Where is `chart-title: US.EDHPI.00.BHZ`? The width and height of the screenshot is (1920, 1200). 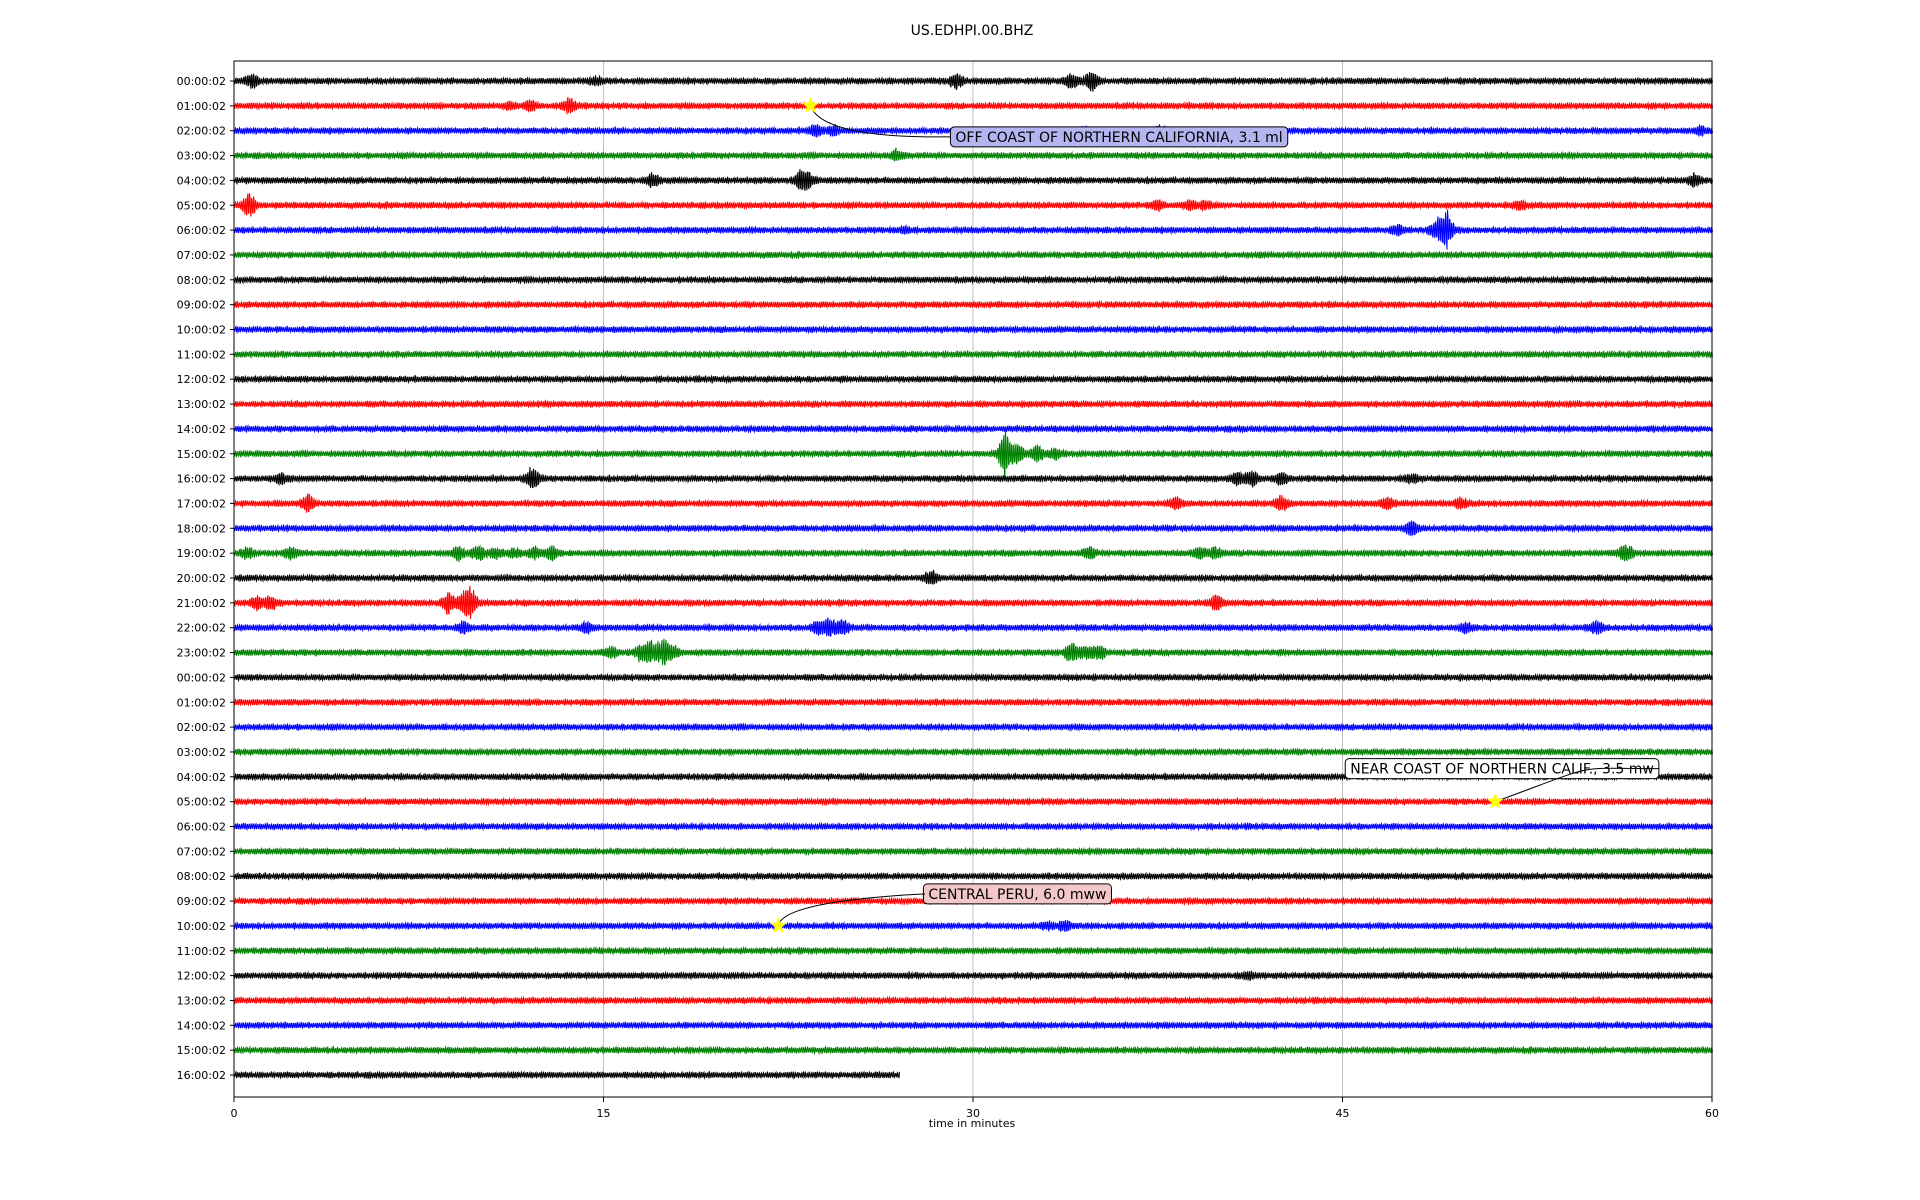
chart-title: US.EDHPI.00.BHZ is located at coordinates (972, 31).